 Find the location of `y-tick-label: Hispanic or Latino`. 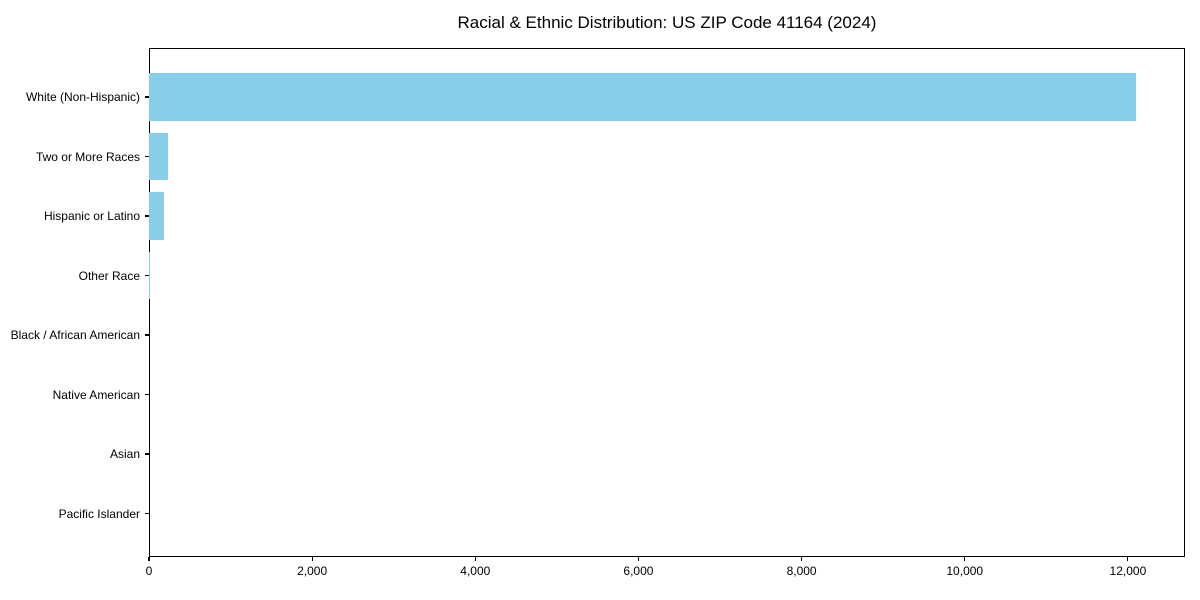

y-tick-label: Hispanic or Latino is located at coordinates (91, 216).